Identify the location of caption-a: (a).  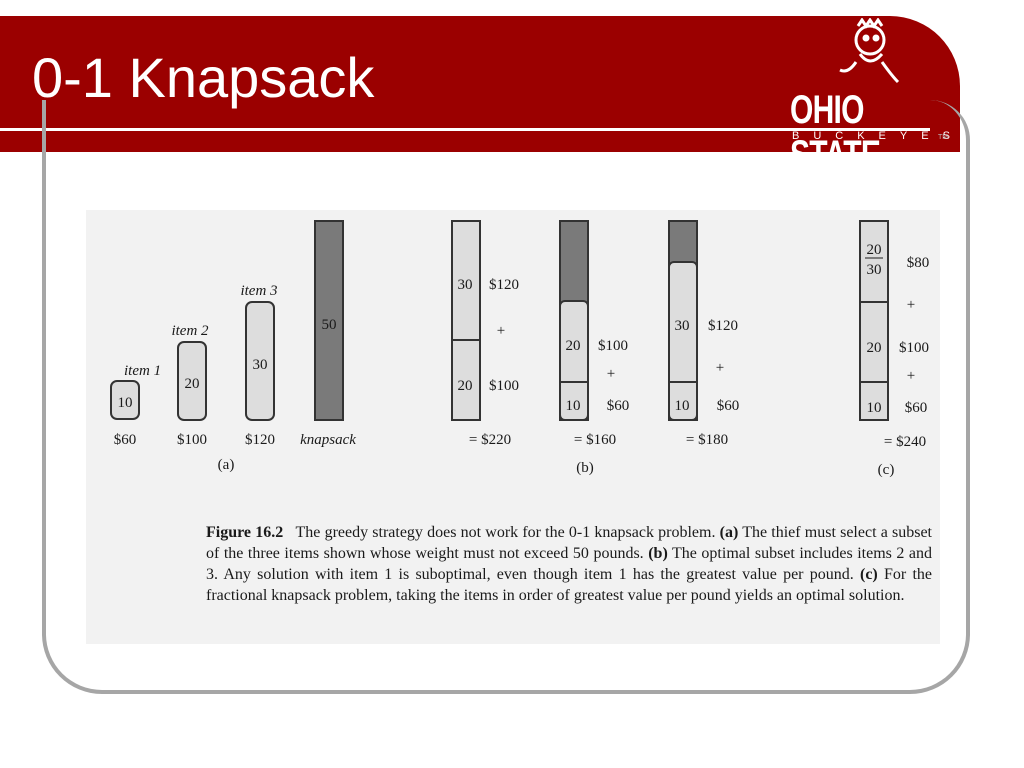
(729, 532).